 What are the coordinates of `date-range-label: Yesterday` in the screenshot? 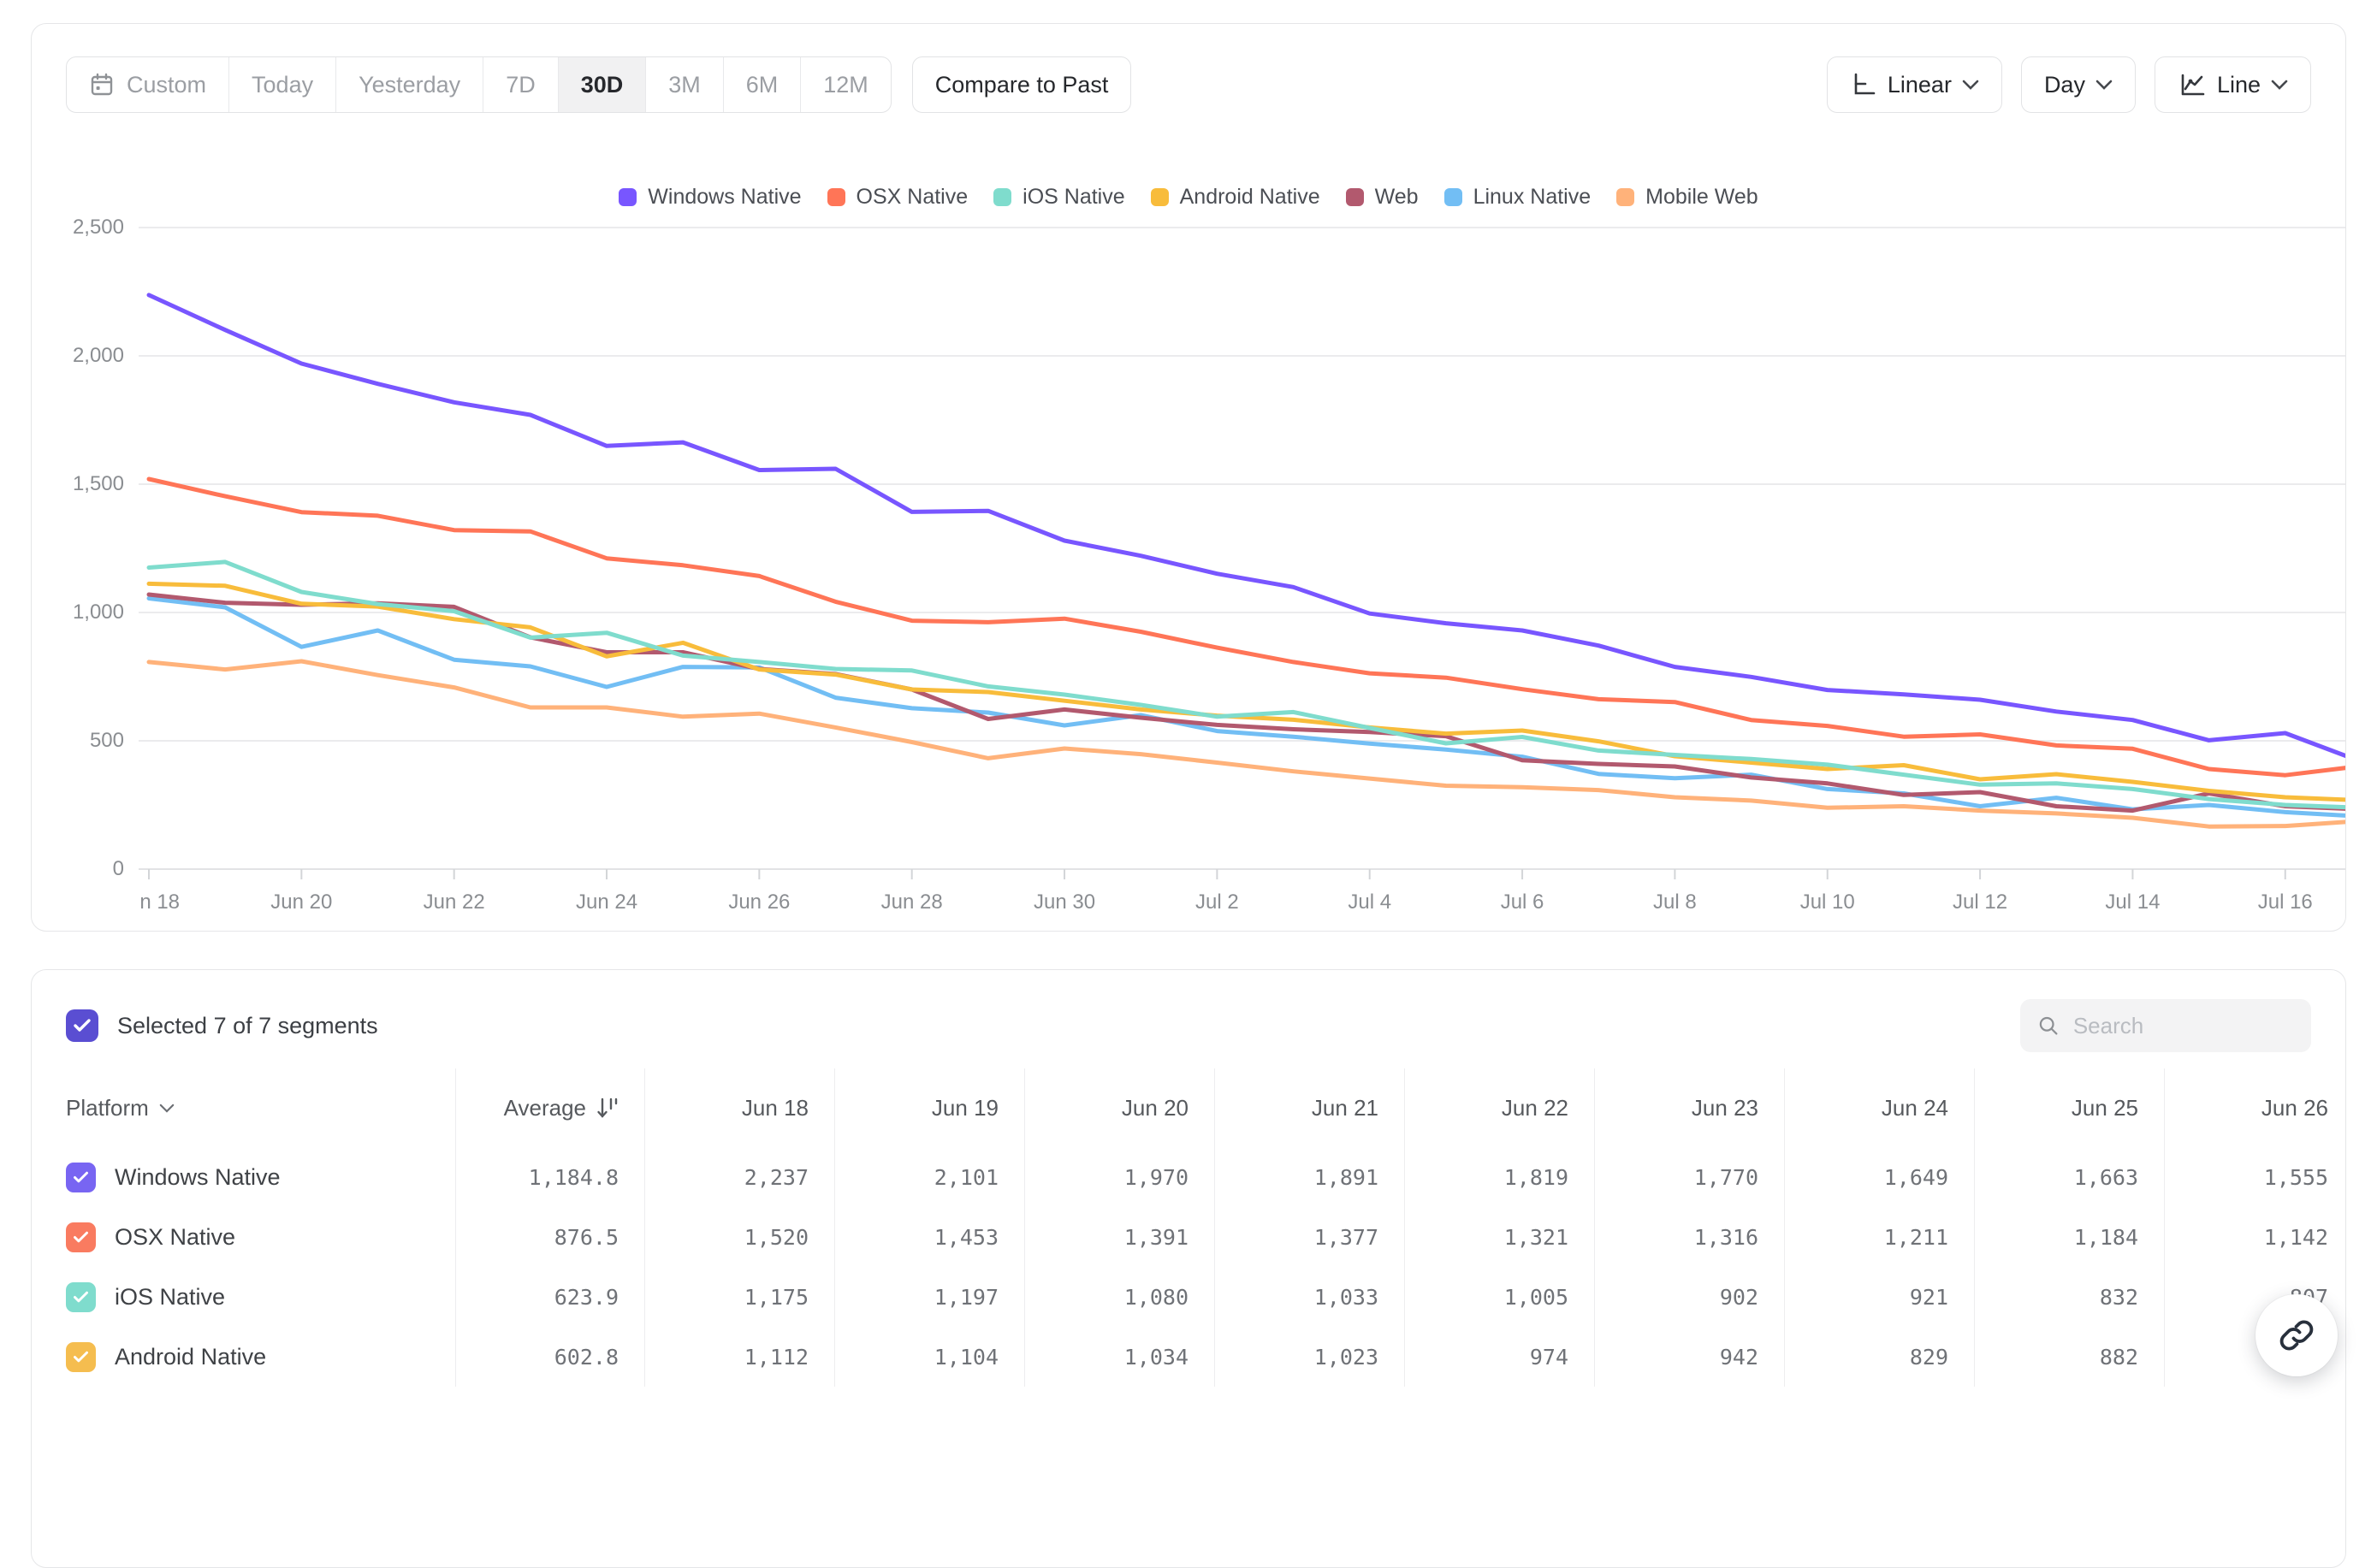 It's located at (410, 84).